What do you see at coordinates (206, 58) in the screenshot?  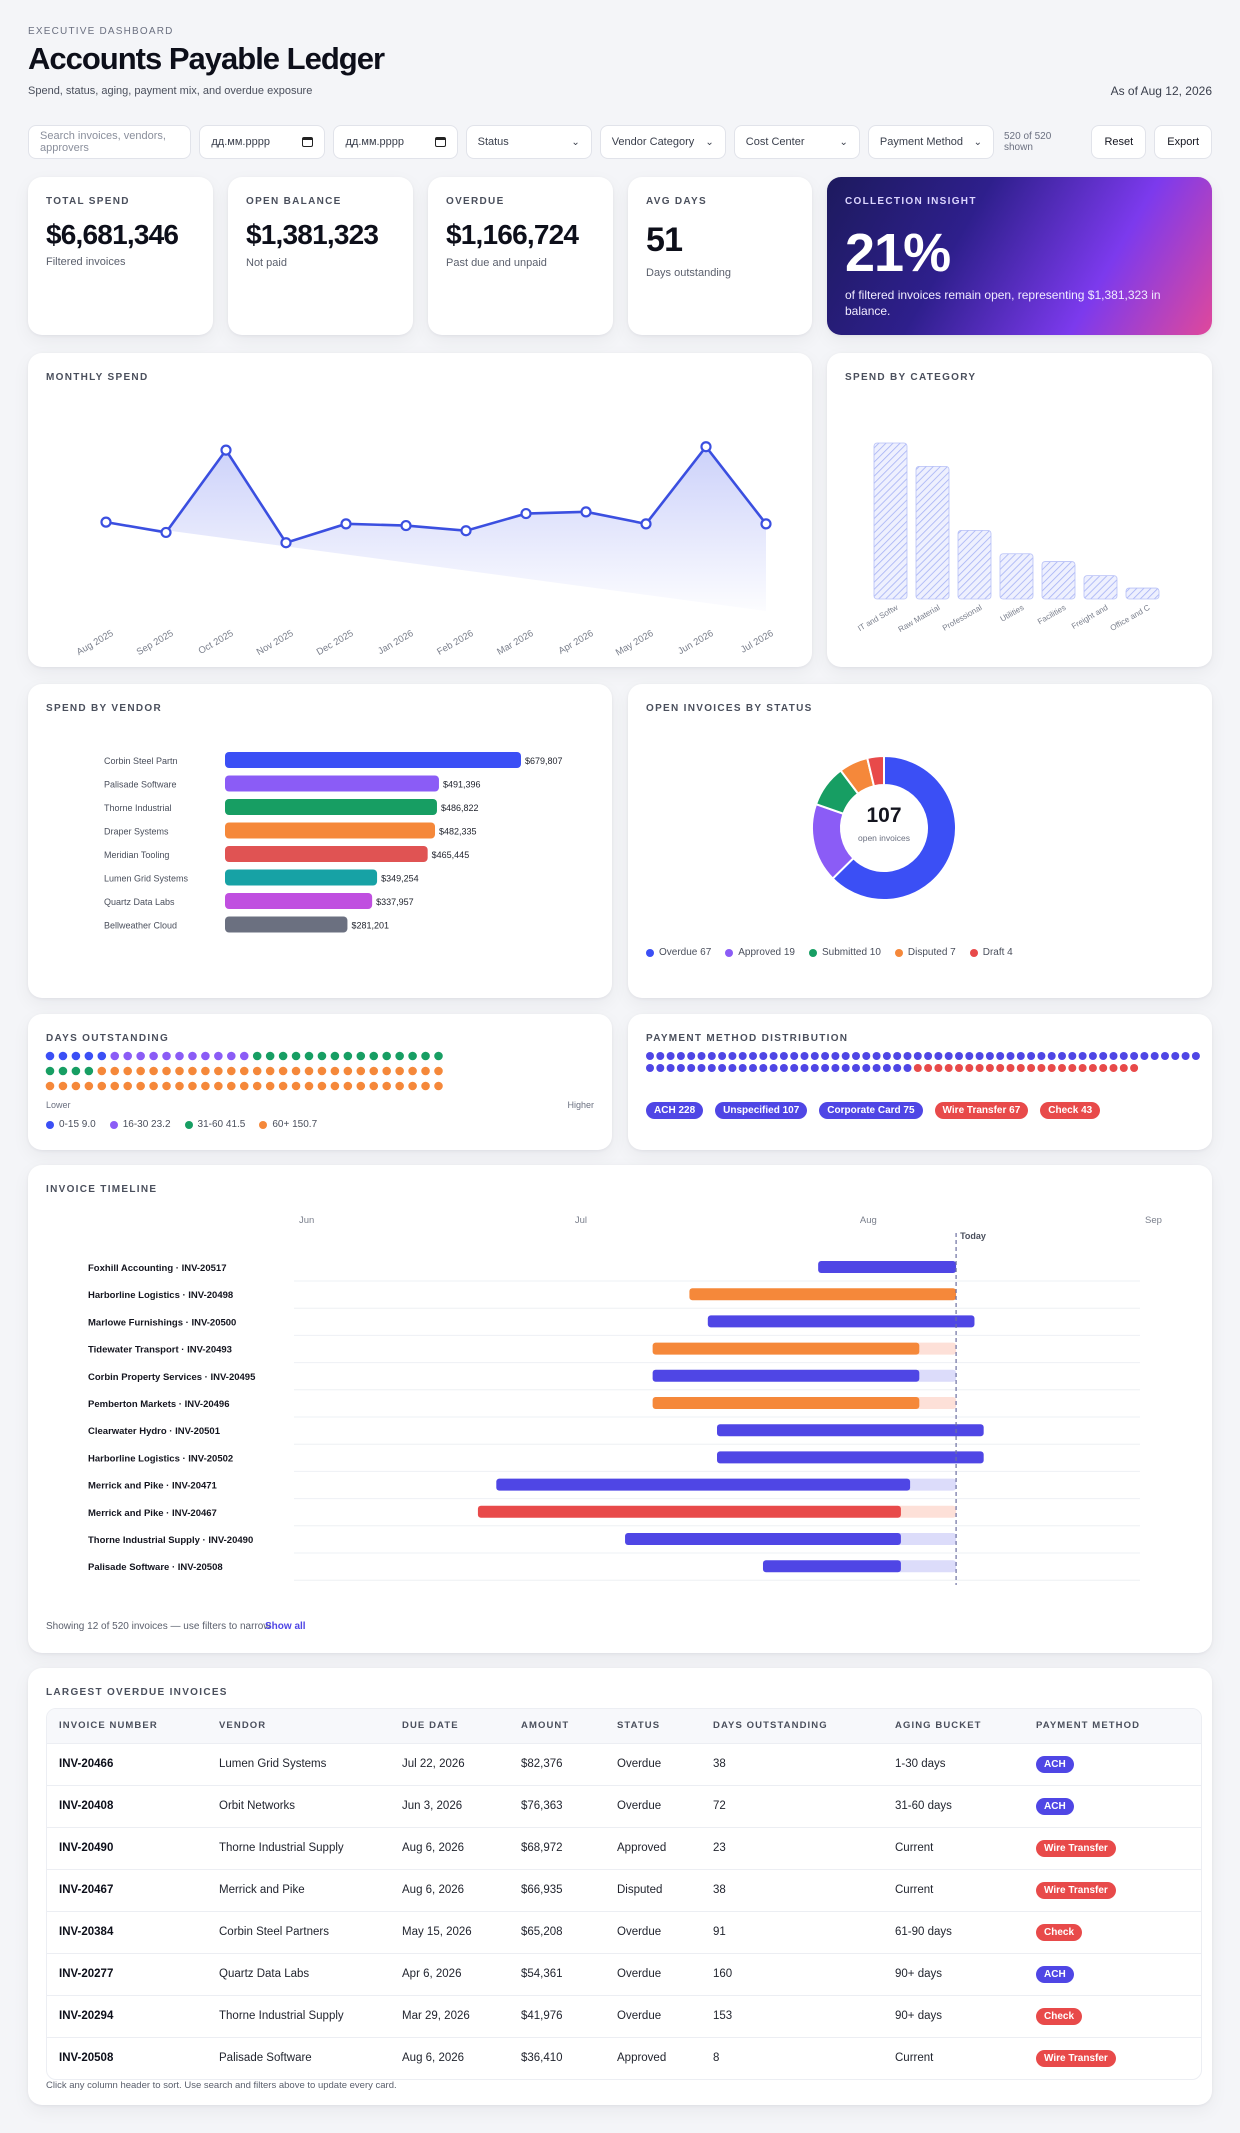 I see `page-title: Accounts Payable Ledger` at bounding box center [206, 58].